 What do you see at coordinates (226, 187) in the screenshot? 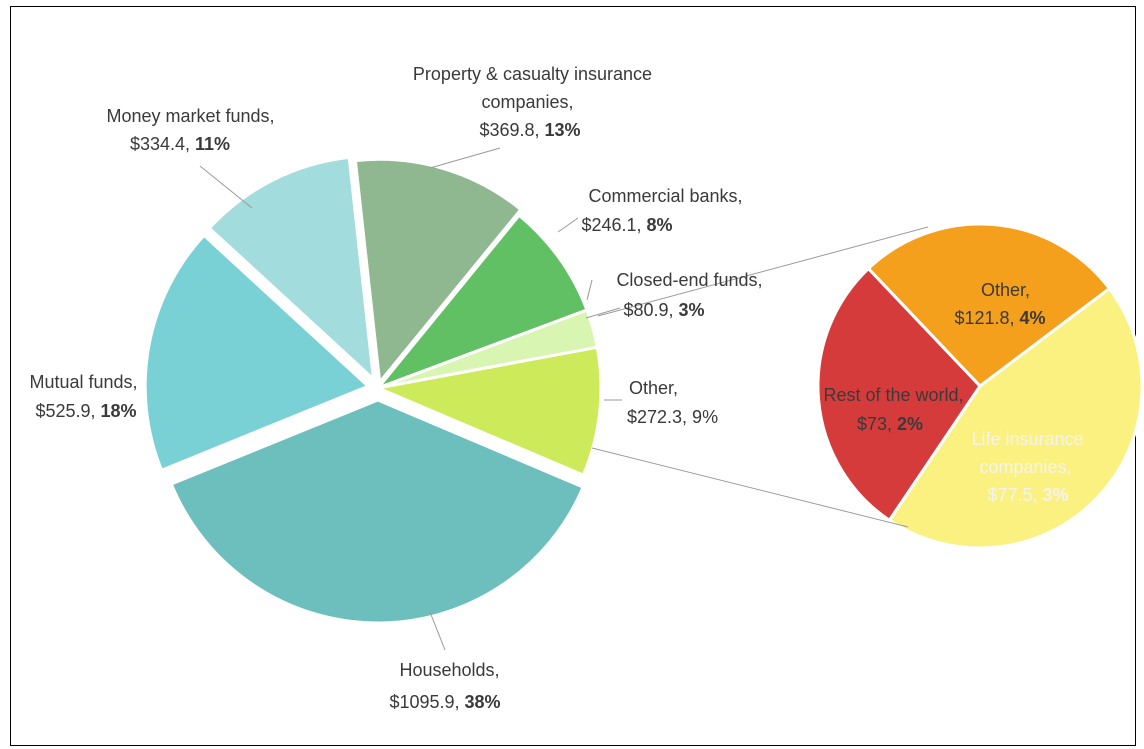
I see `leader-money-market` at bounding box center [226, 187].